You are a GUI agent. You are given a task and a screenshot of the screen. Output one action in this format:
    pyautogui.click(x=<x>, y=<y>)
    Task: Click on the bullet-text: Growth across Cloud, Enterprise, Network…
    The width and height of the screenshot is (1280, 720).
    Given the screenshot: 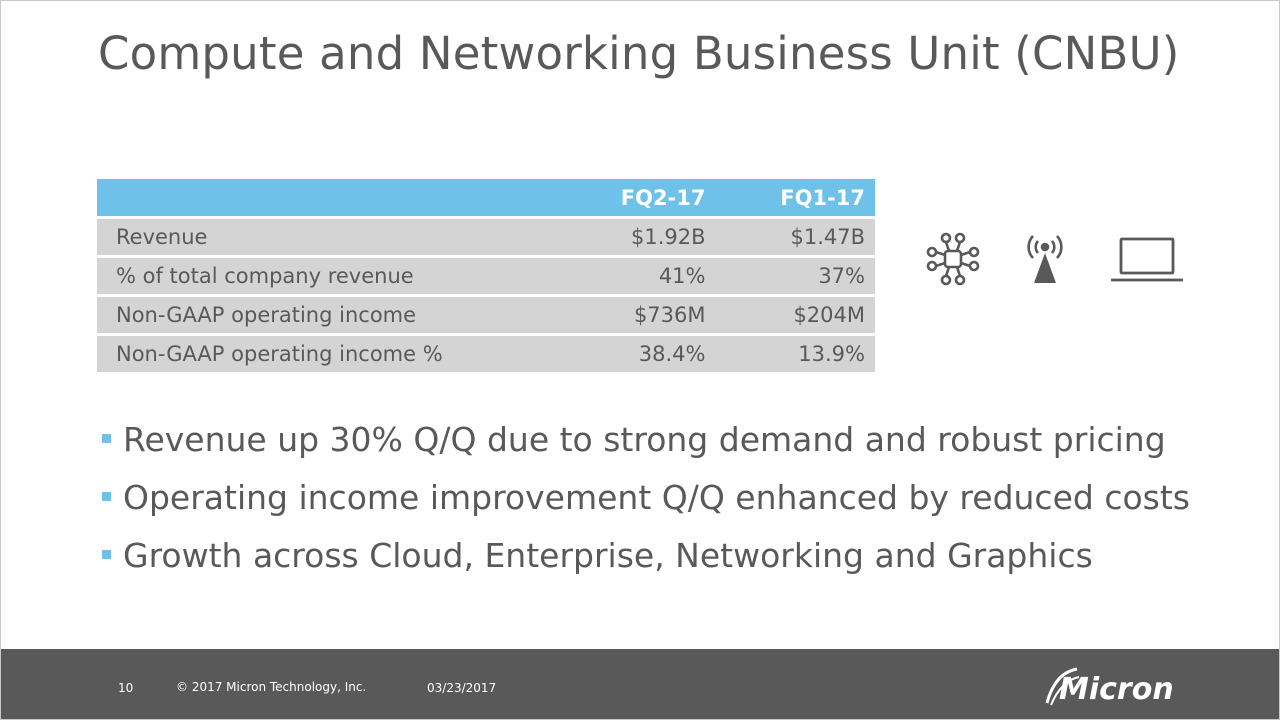 What is the action you would take?
    pyautogui.click(x=608, y=555)
    